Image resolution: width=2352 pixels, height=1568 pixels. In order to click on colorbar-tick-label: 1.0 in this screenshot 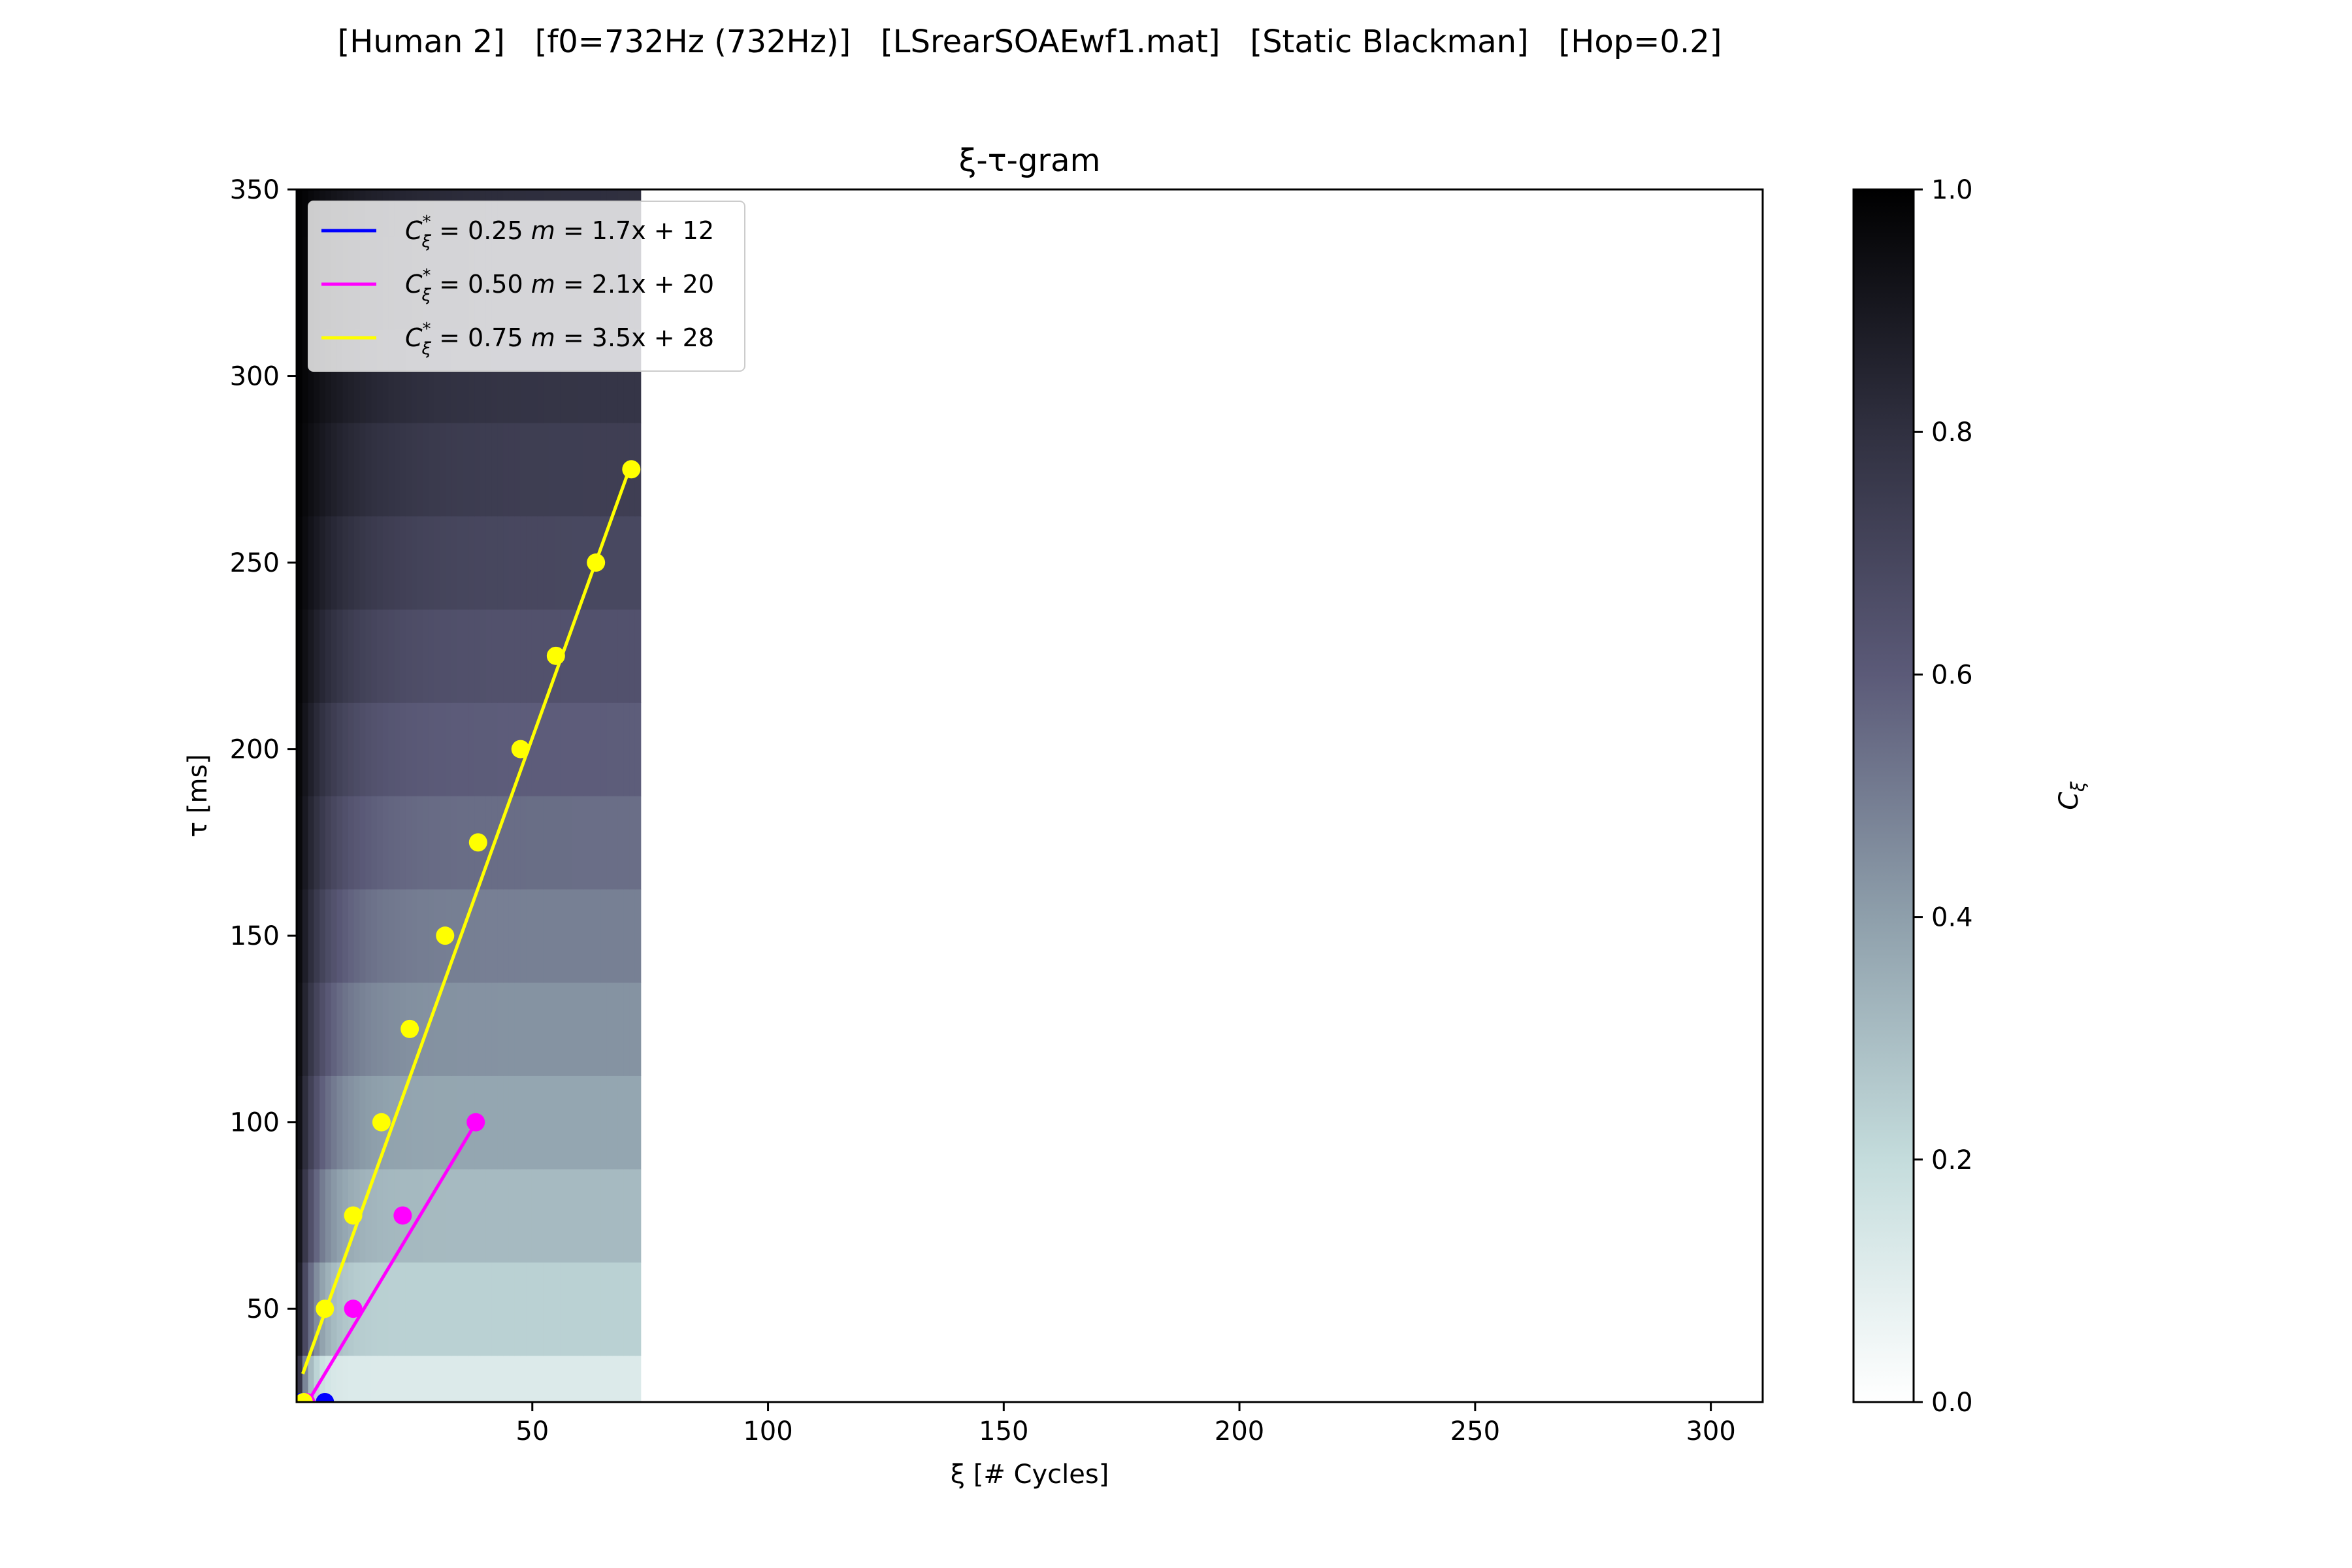, I will do `click(1952, 190)`.